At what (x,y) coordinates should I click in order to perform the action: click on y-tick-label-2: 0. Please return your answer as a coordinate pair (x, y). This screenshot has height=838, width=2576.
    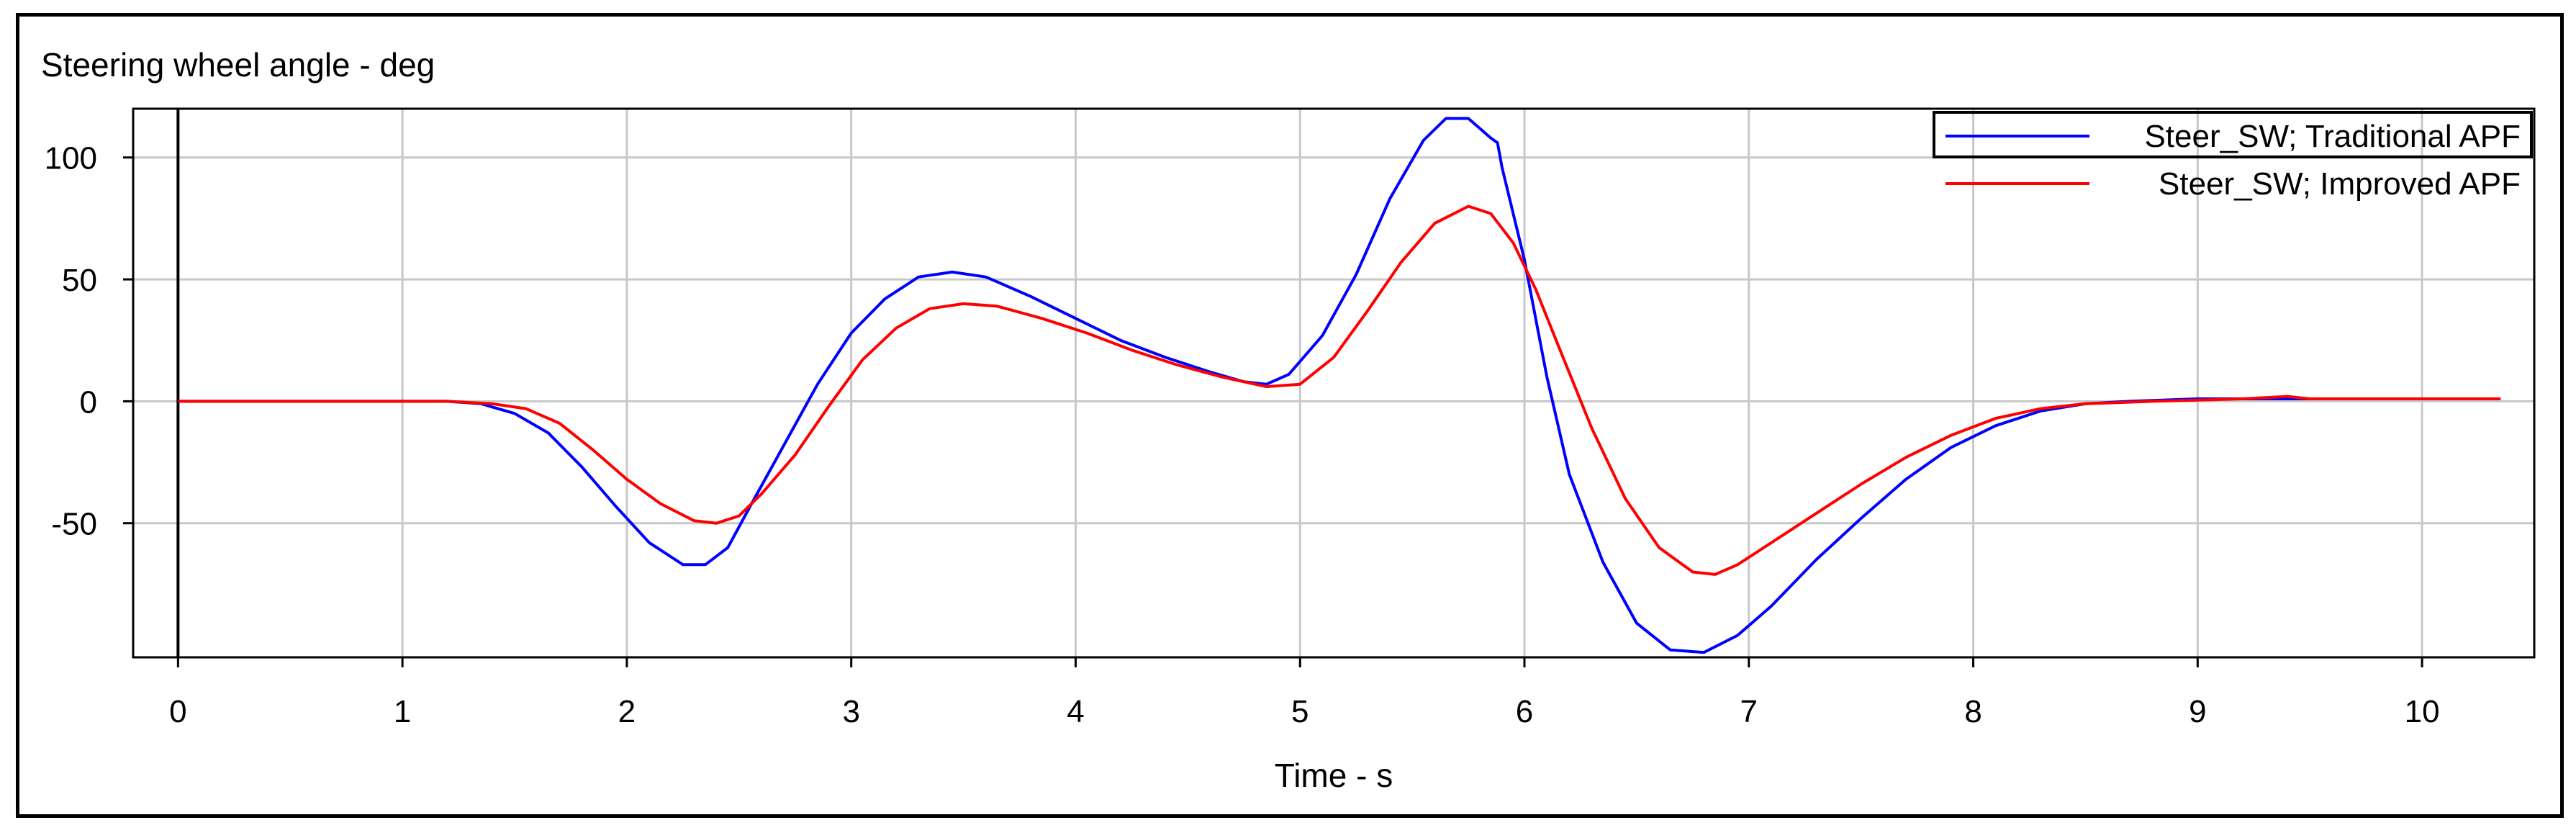
    Looking at the image, I should click on (88, 402).